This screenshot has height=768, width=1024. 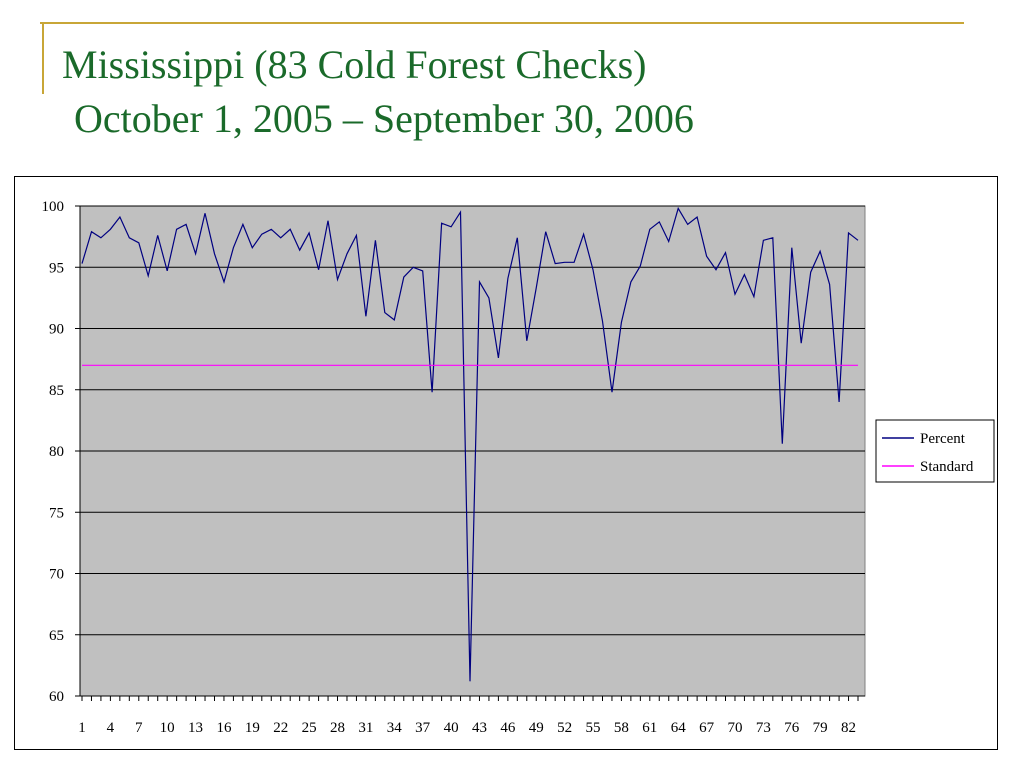 What do you see at coordinates (111, 728) in the screenshot?
I see `x-tick-label: 4` at bounding box center [111, 728].